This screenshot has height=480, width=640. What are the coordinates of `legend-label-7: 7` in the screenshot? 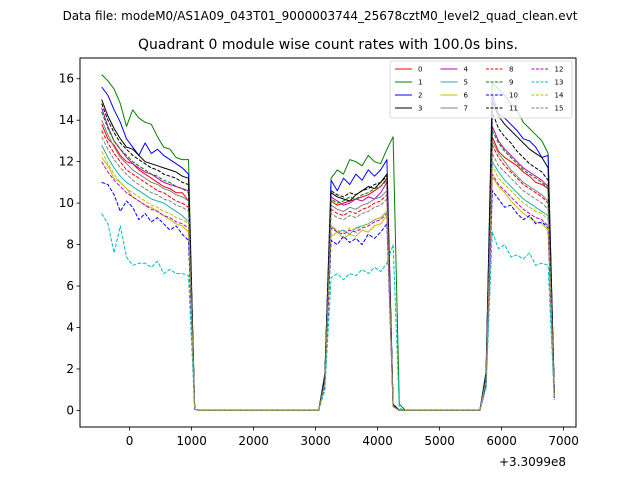 It's located at (466, 109).